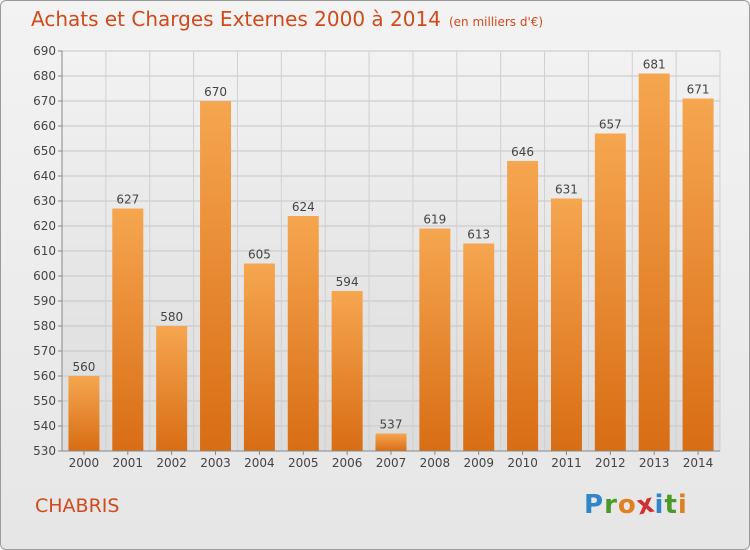 The width and height of the screenshot is (750, 550). I want to click on x-tick-label: 2003, so click(215, 463).